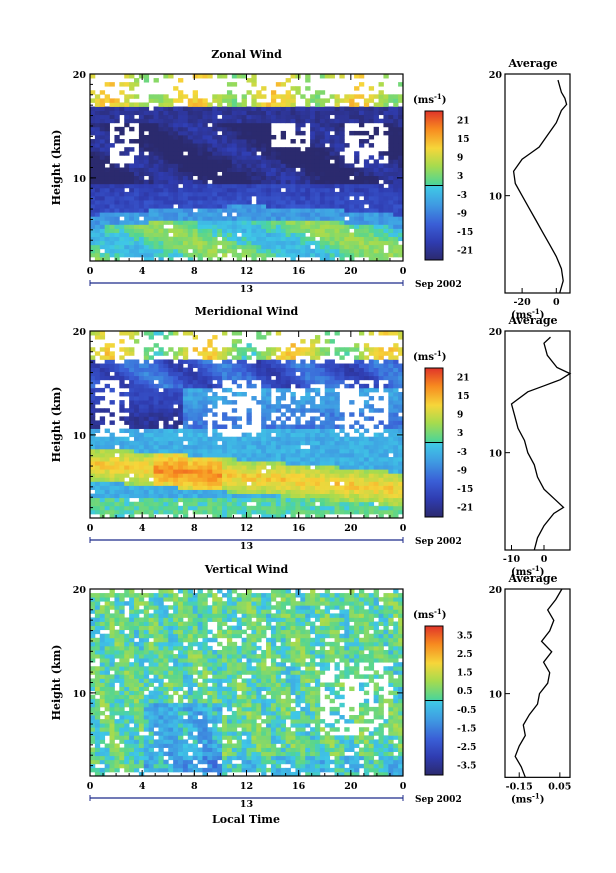 Image resolution: width=616 pixels, height=873 pixels. Describe the element at coordinates (544, 559) in the screenshot. I see `profile-x-tick-label: 0` at that location.